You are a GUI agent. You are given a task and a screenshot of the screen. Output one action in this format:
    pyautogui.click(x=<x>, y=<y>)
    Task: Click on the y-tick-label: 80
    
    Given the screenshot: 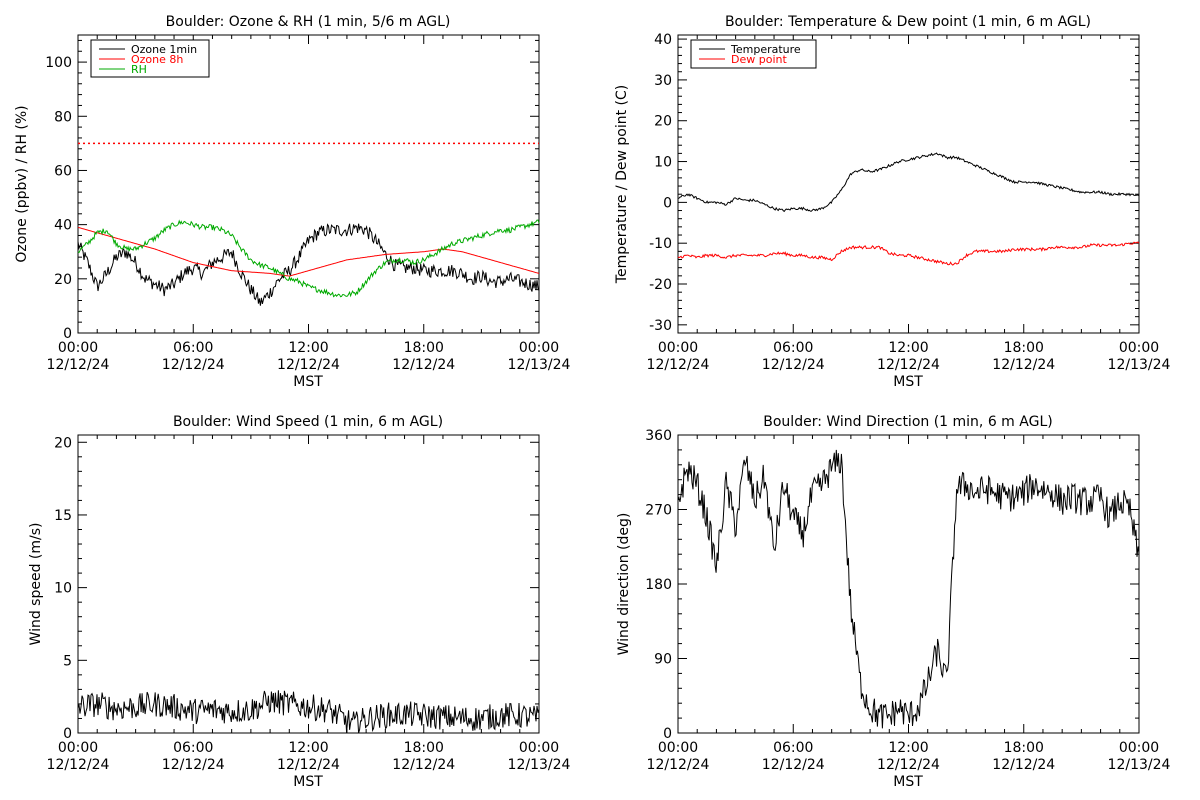 What is the action you would take?
    pyautogui.click(x=63, y=117)
    